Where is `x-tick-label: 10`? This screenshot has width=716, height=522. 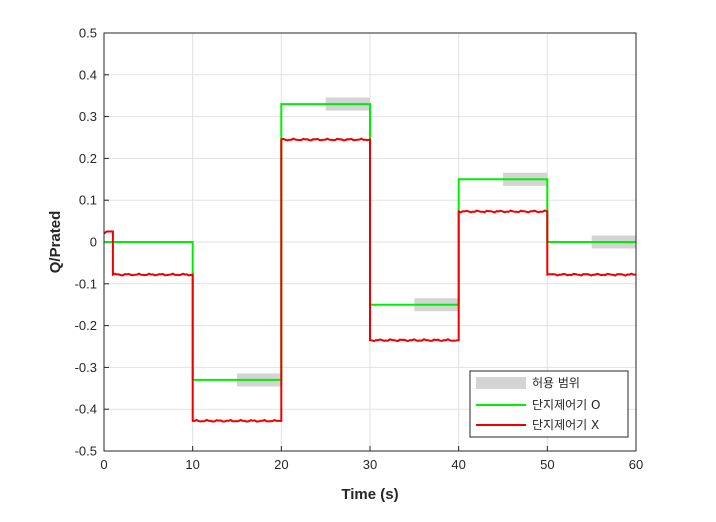 x-tick-label: 10 is located at coordinates (192, 464).